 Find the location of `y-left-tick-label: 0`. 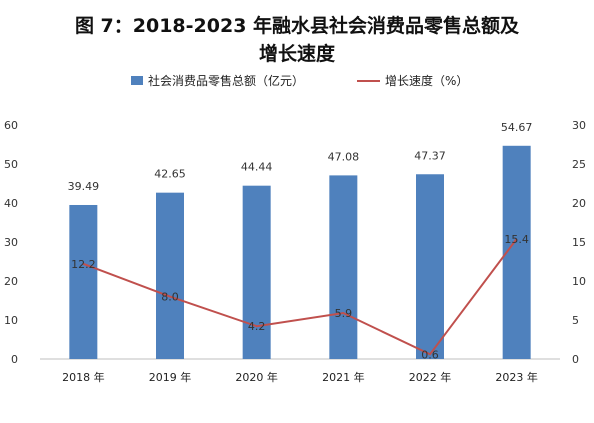

y-left-tick-label: 0 is located at coordinates (14, 359).